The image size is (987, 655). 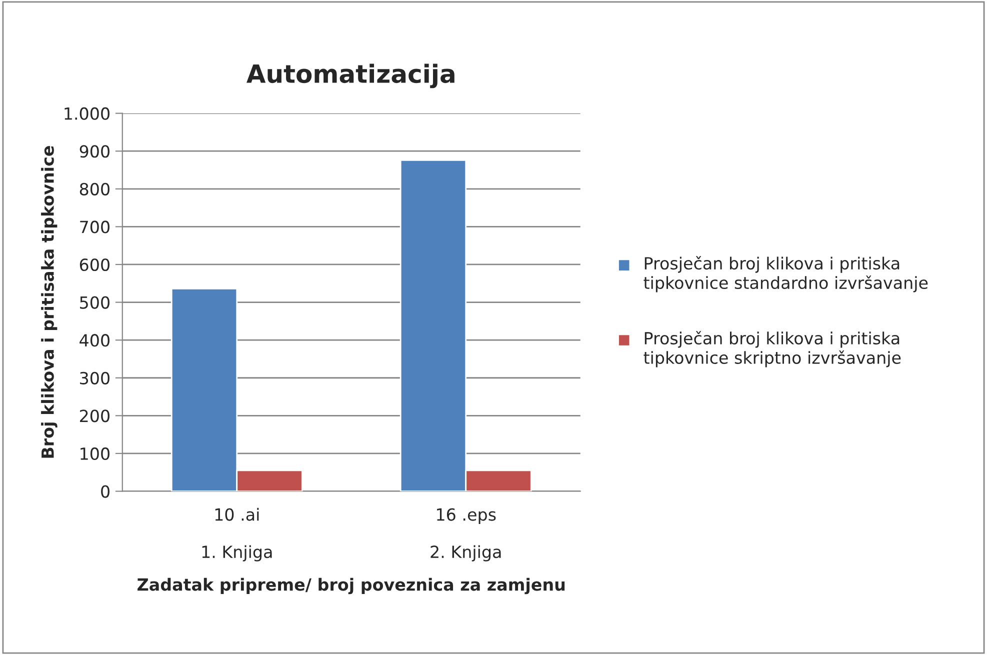 I want to click on y-tick-label: 0, so click(x=105, y=491).